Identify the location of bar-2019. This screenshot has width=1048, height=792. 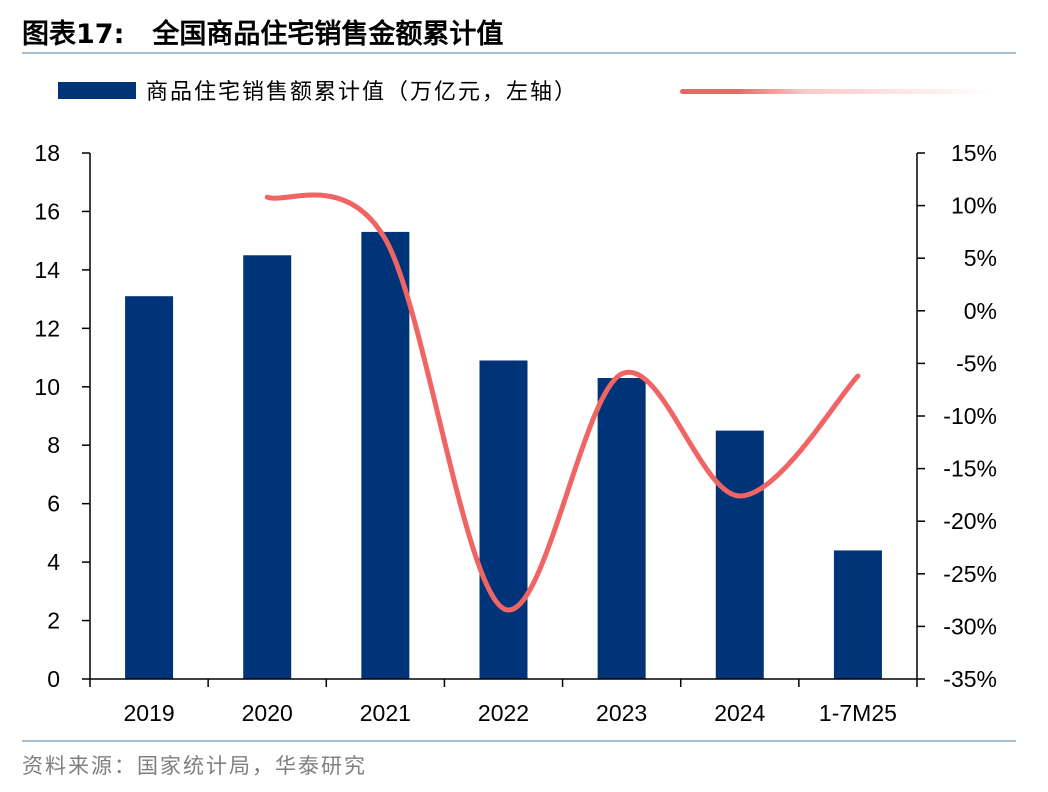
(149, 487).